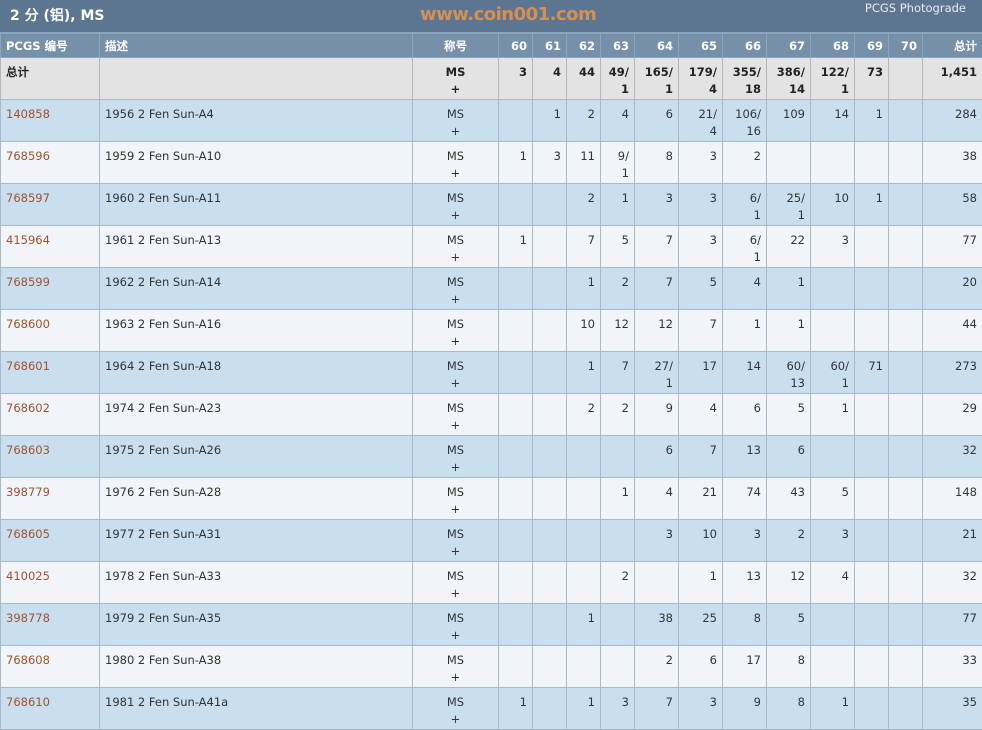 This screenshot has width=982, height=730. What do you see at coordinates (28, 702) in the screenshot?
I see `pcgs-number-link: 768610` at bounding box center [28, 702].